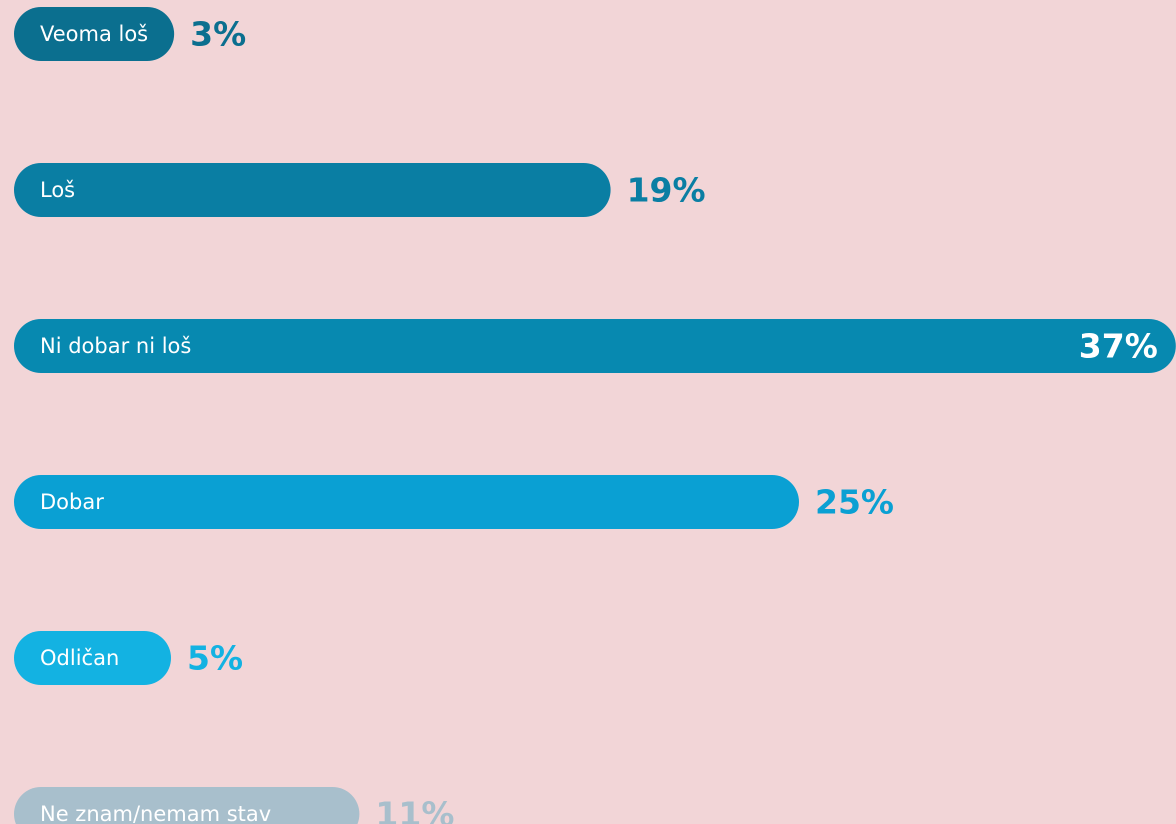 This screenshot has height=824, width=1176. What do you see at coordinates (79, 658) in the screenshot?
I see `bar-label: Odličan` at bounding box center [79, 658].